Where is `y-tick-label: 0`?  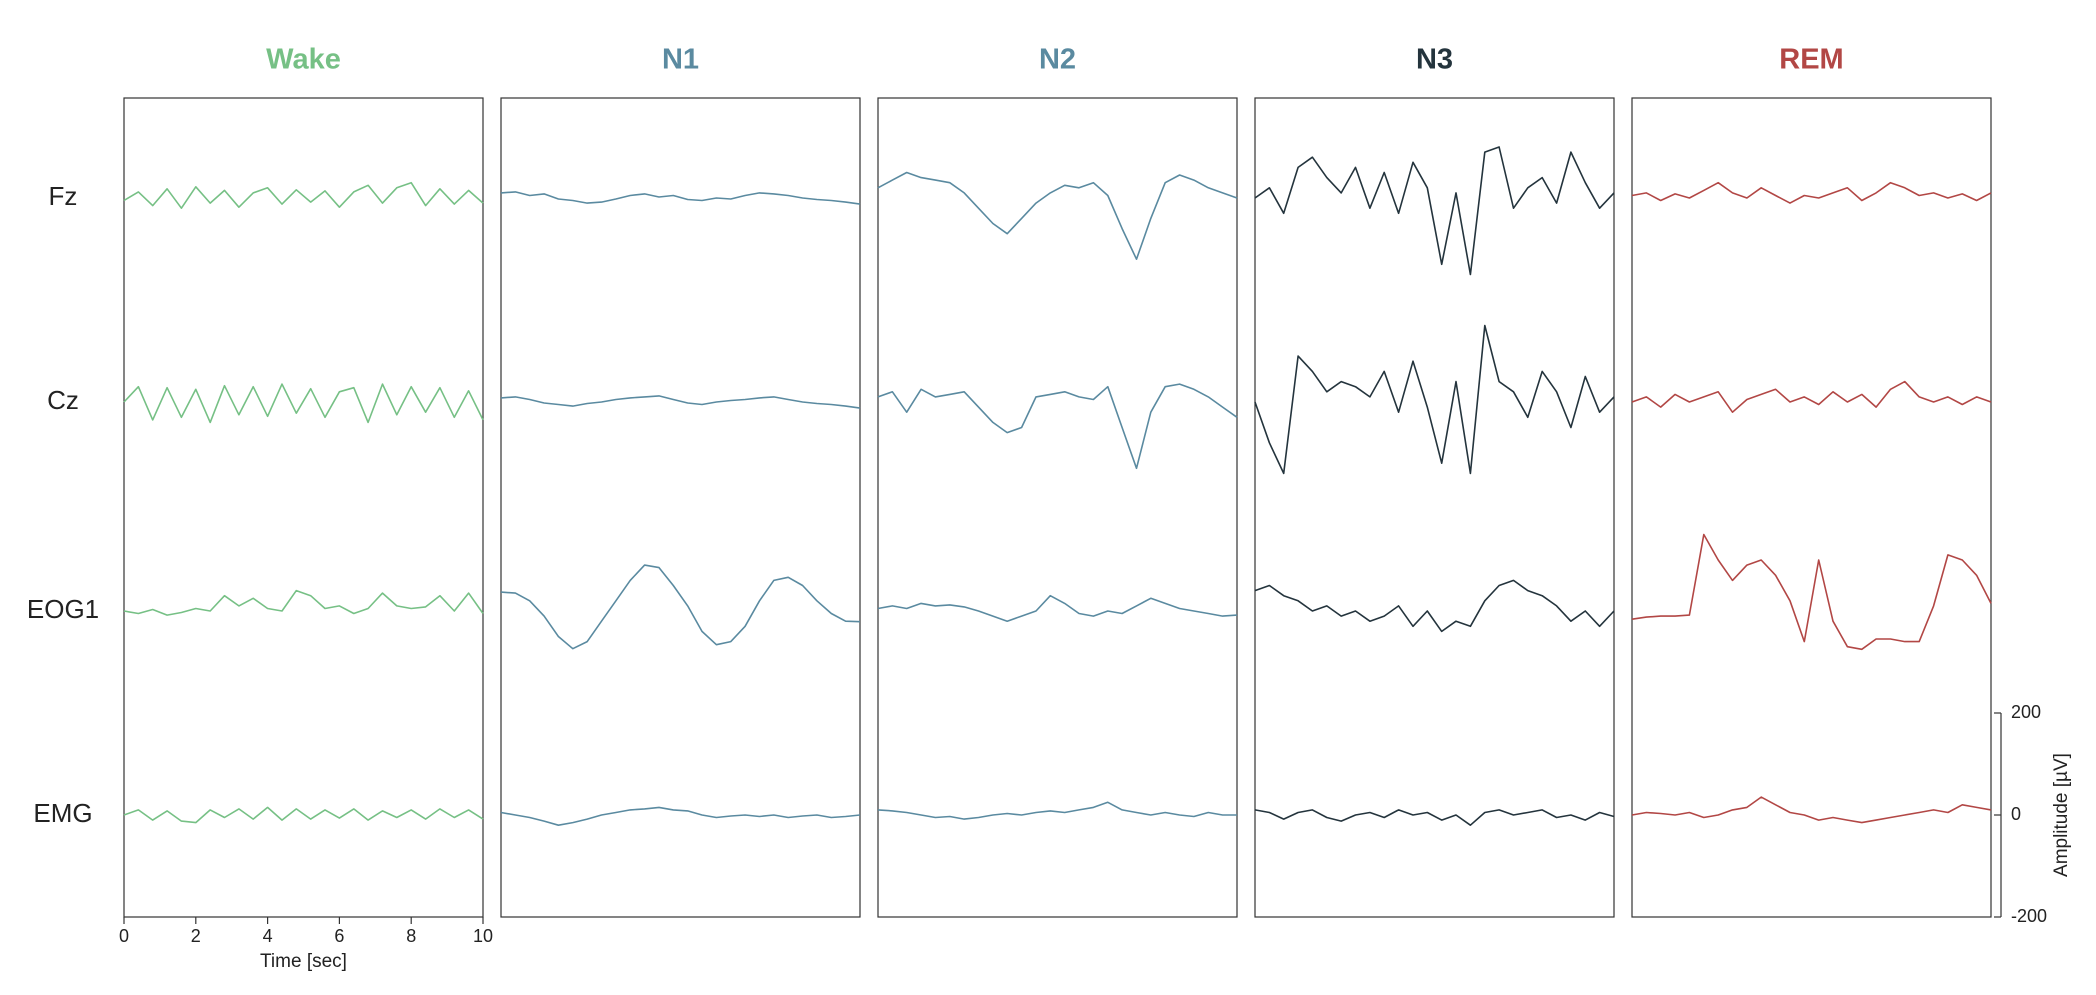
y-tick-label: 0 is located at coordinates (2016, 814).